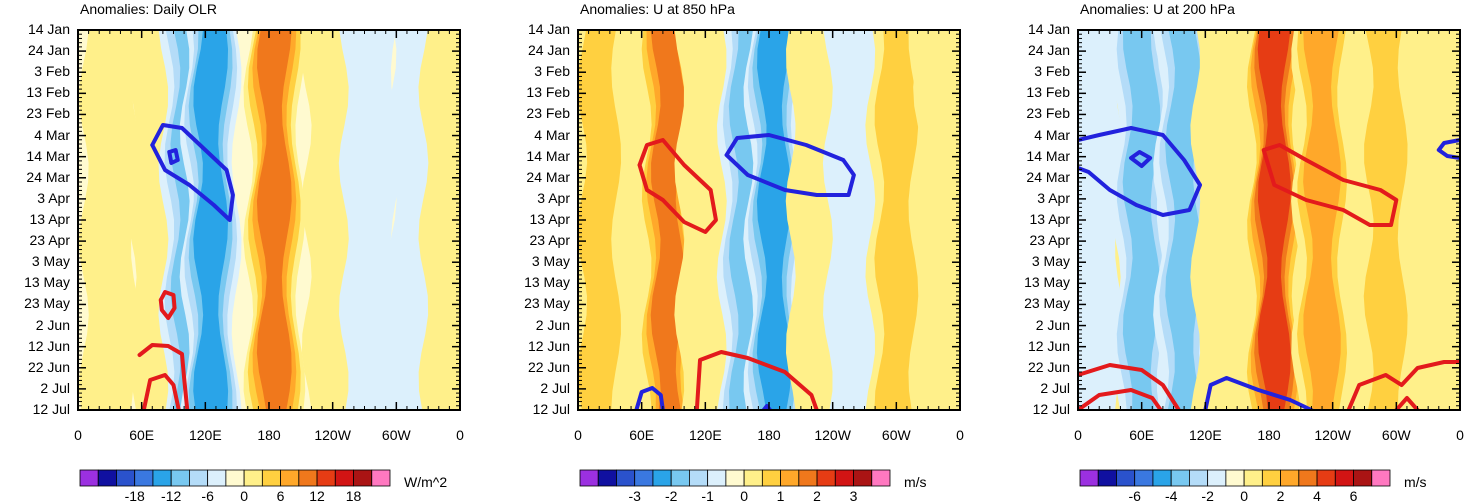  I want to click on colorbar-units: m/s, so click(915, 482).